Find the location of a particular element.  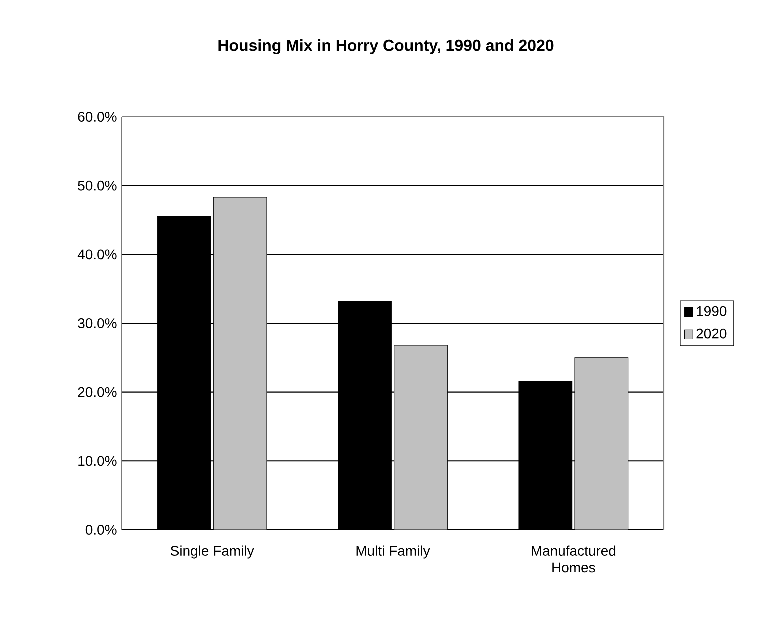

y-tick-label: 50.0% is located at coordinates (97, 185).